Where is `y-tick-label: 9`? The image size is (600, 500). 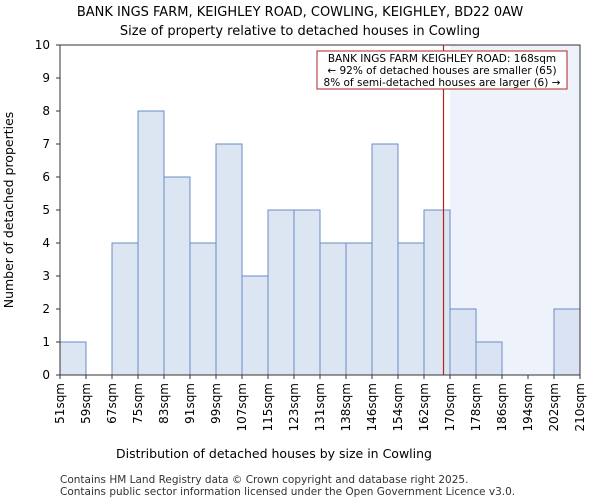 y-tick-label: 9 is located at coordinates (46, 78).